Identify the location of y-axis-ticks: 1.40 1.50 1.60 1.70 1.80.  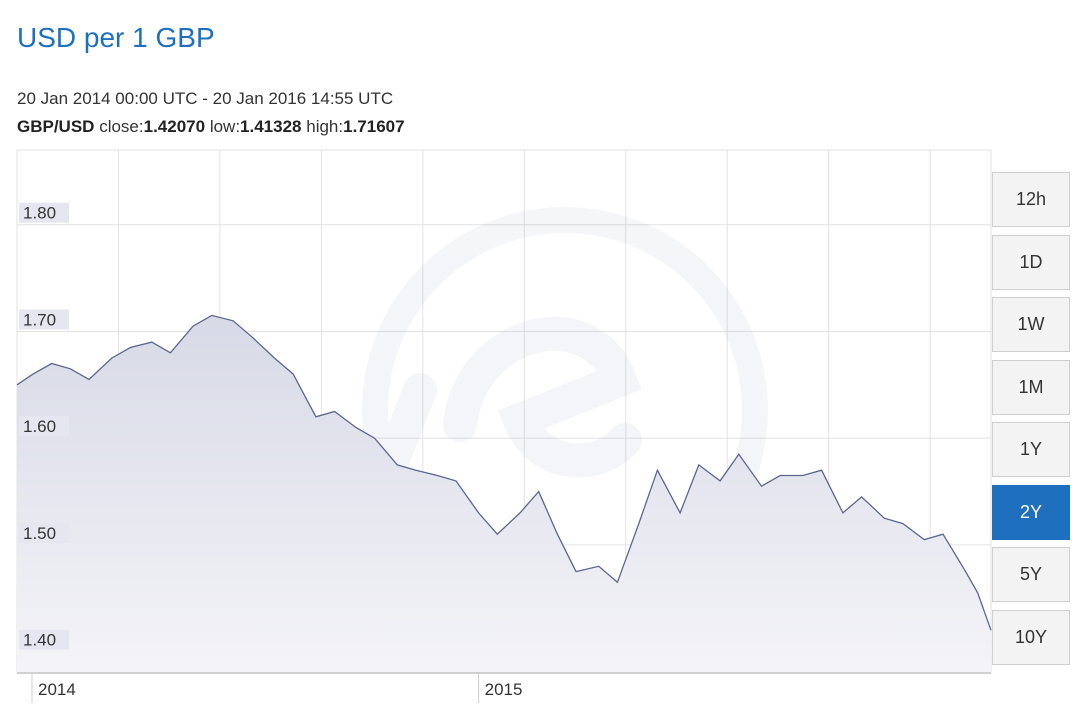
(44, 426).